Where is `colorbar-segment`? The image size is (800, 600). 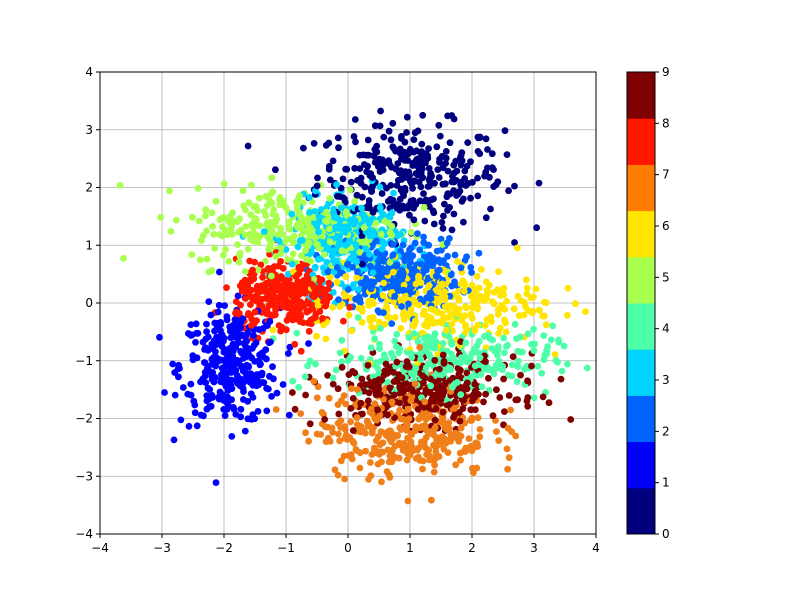 colorbar-segment is located at coordinates (641, 234).